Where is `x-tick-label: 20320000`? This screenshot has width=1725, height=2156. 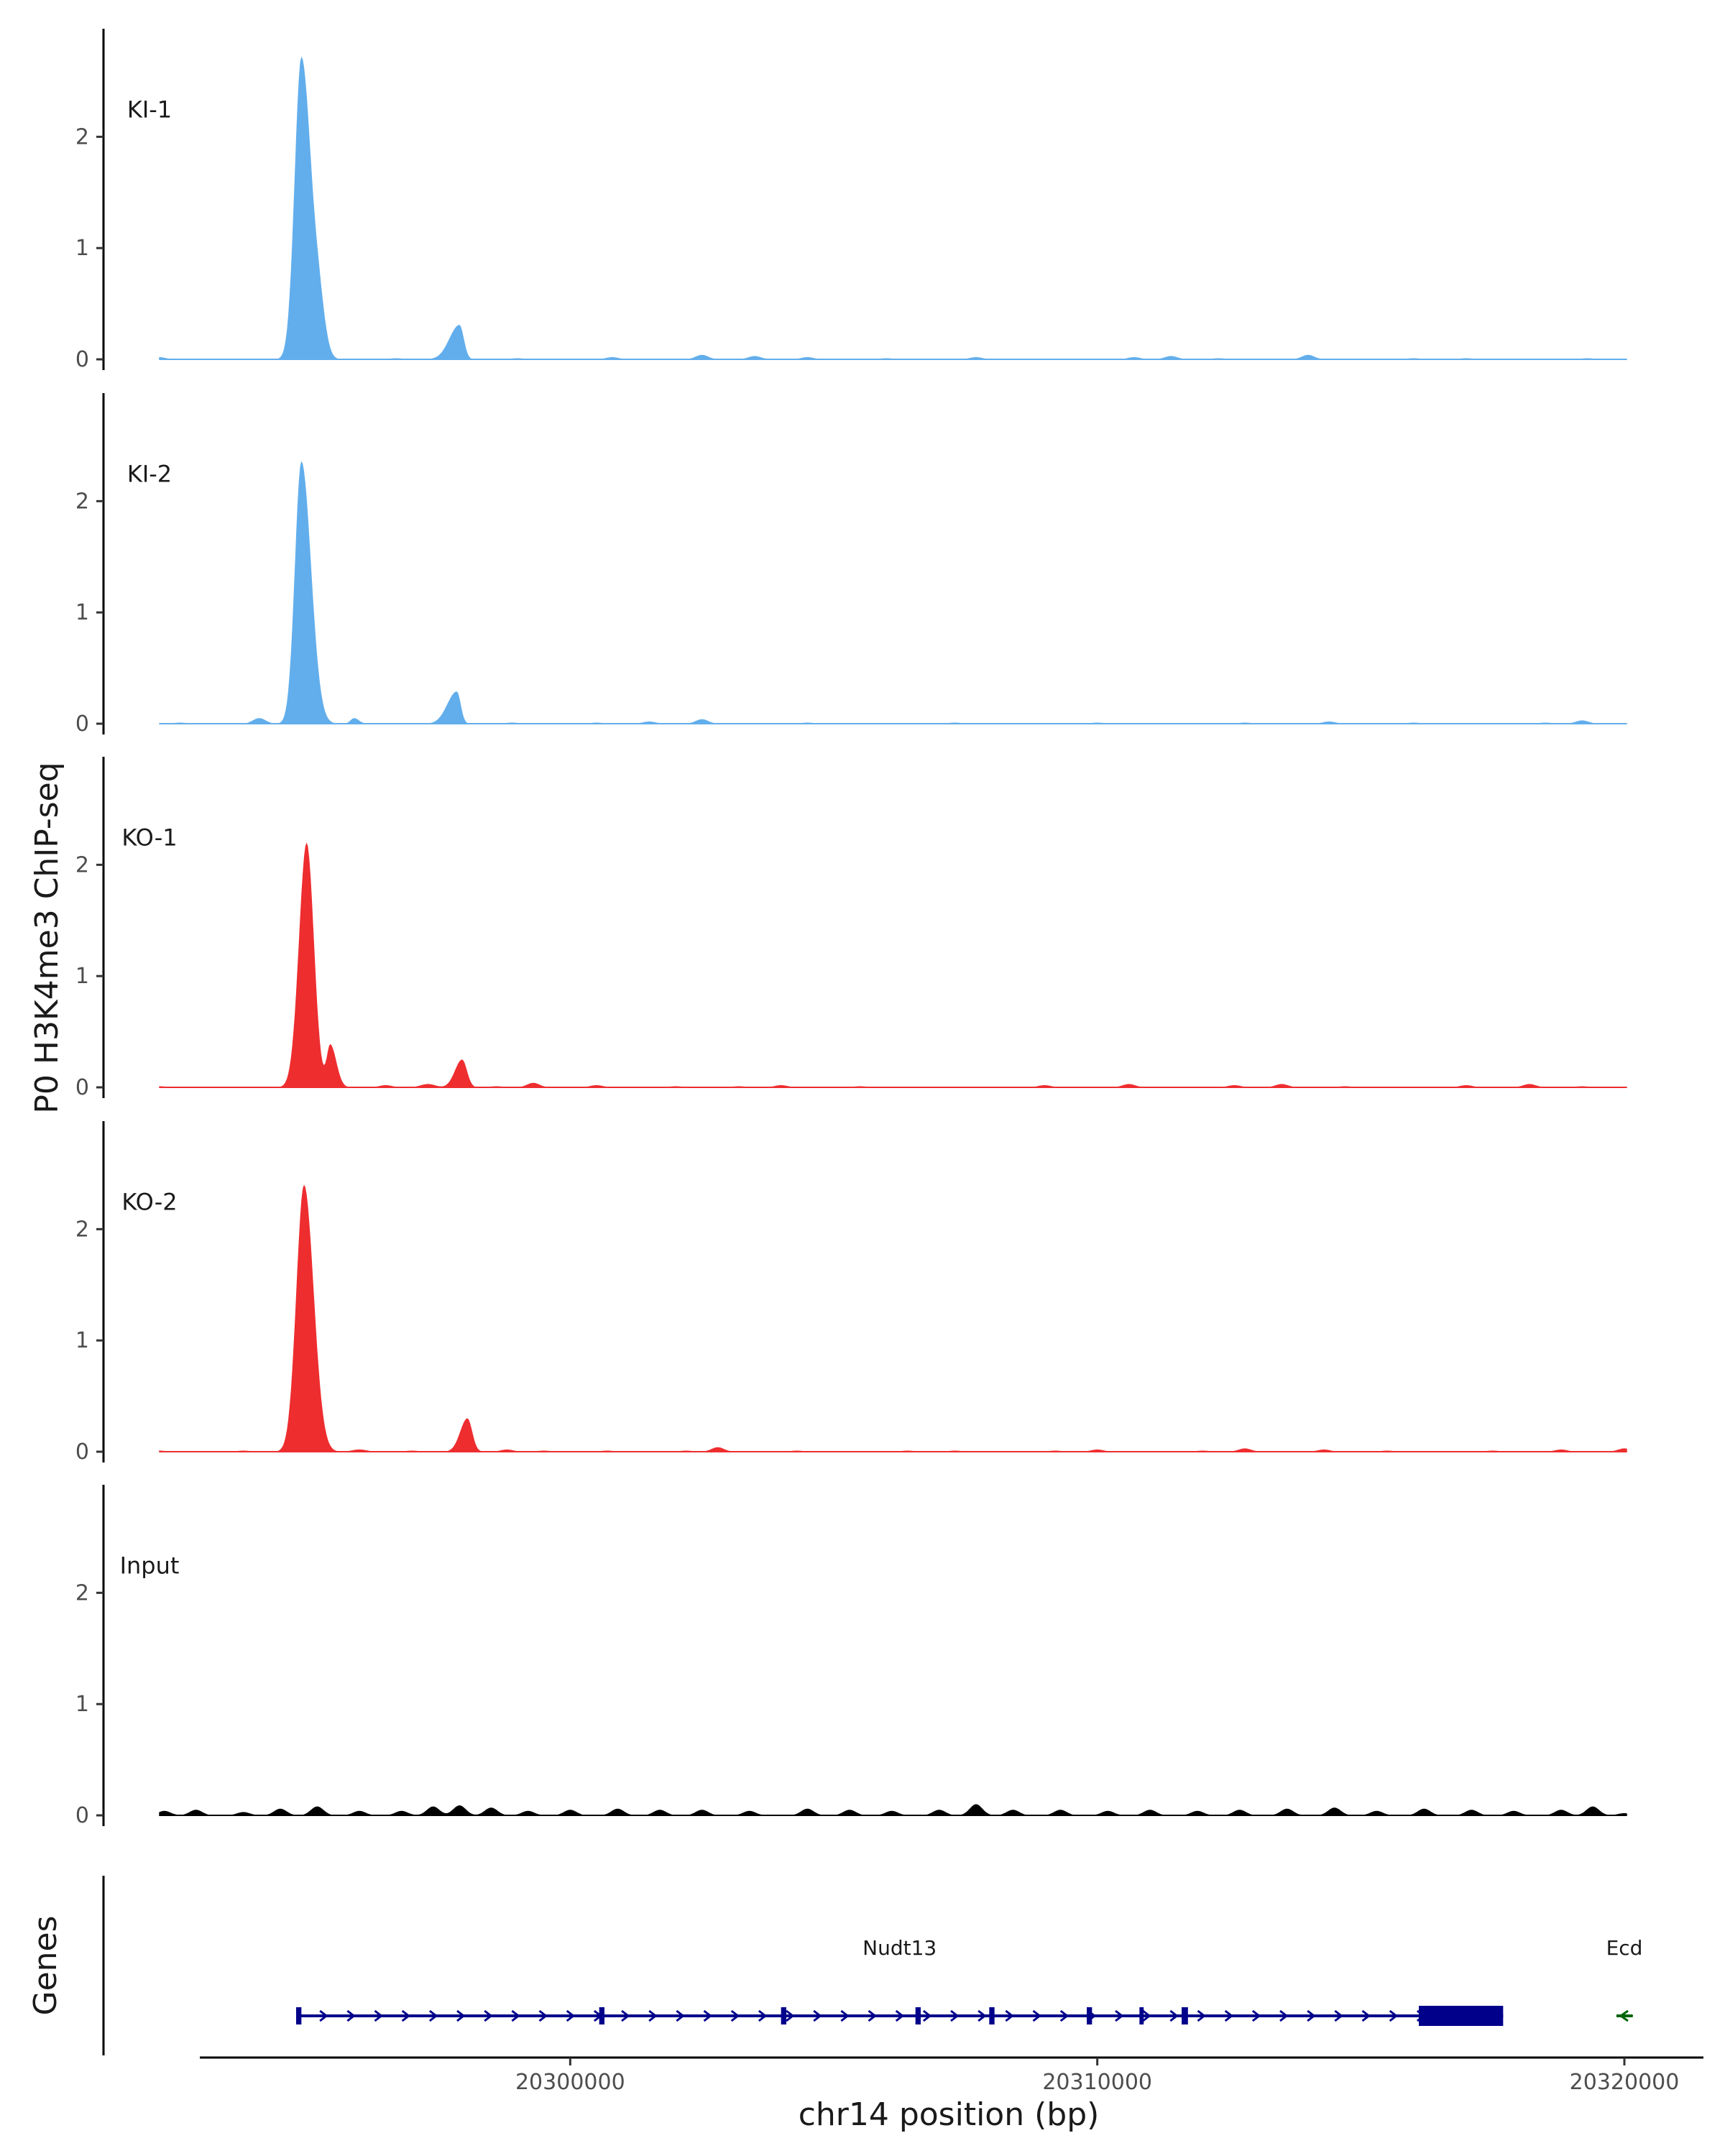 x-tick-label: 20320000 is located at coordinates (1625, 2082).